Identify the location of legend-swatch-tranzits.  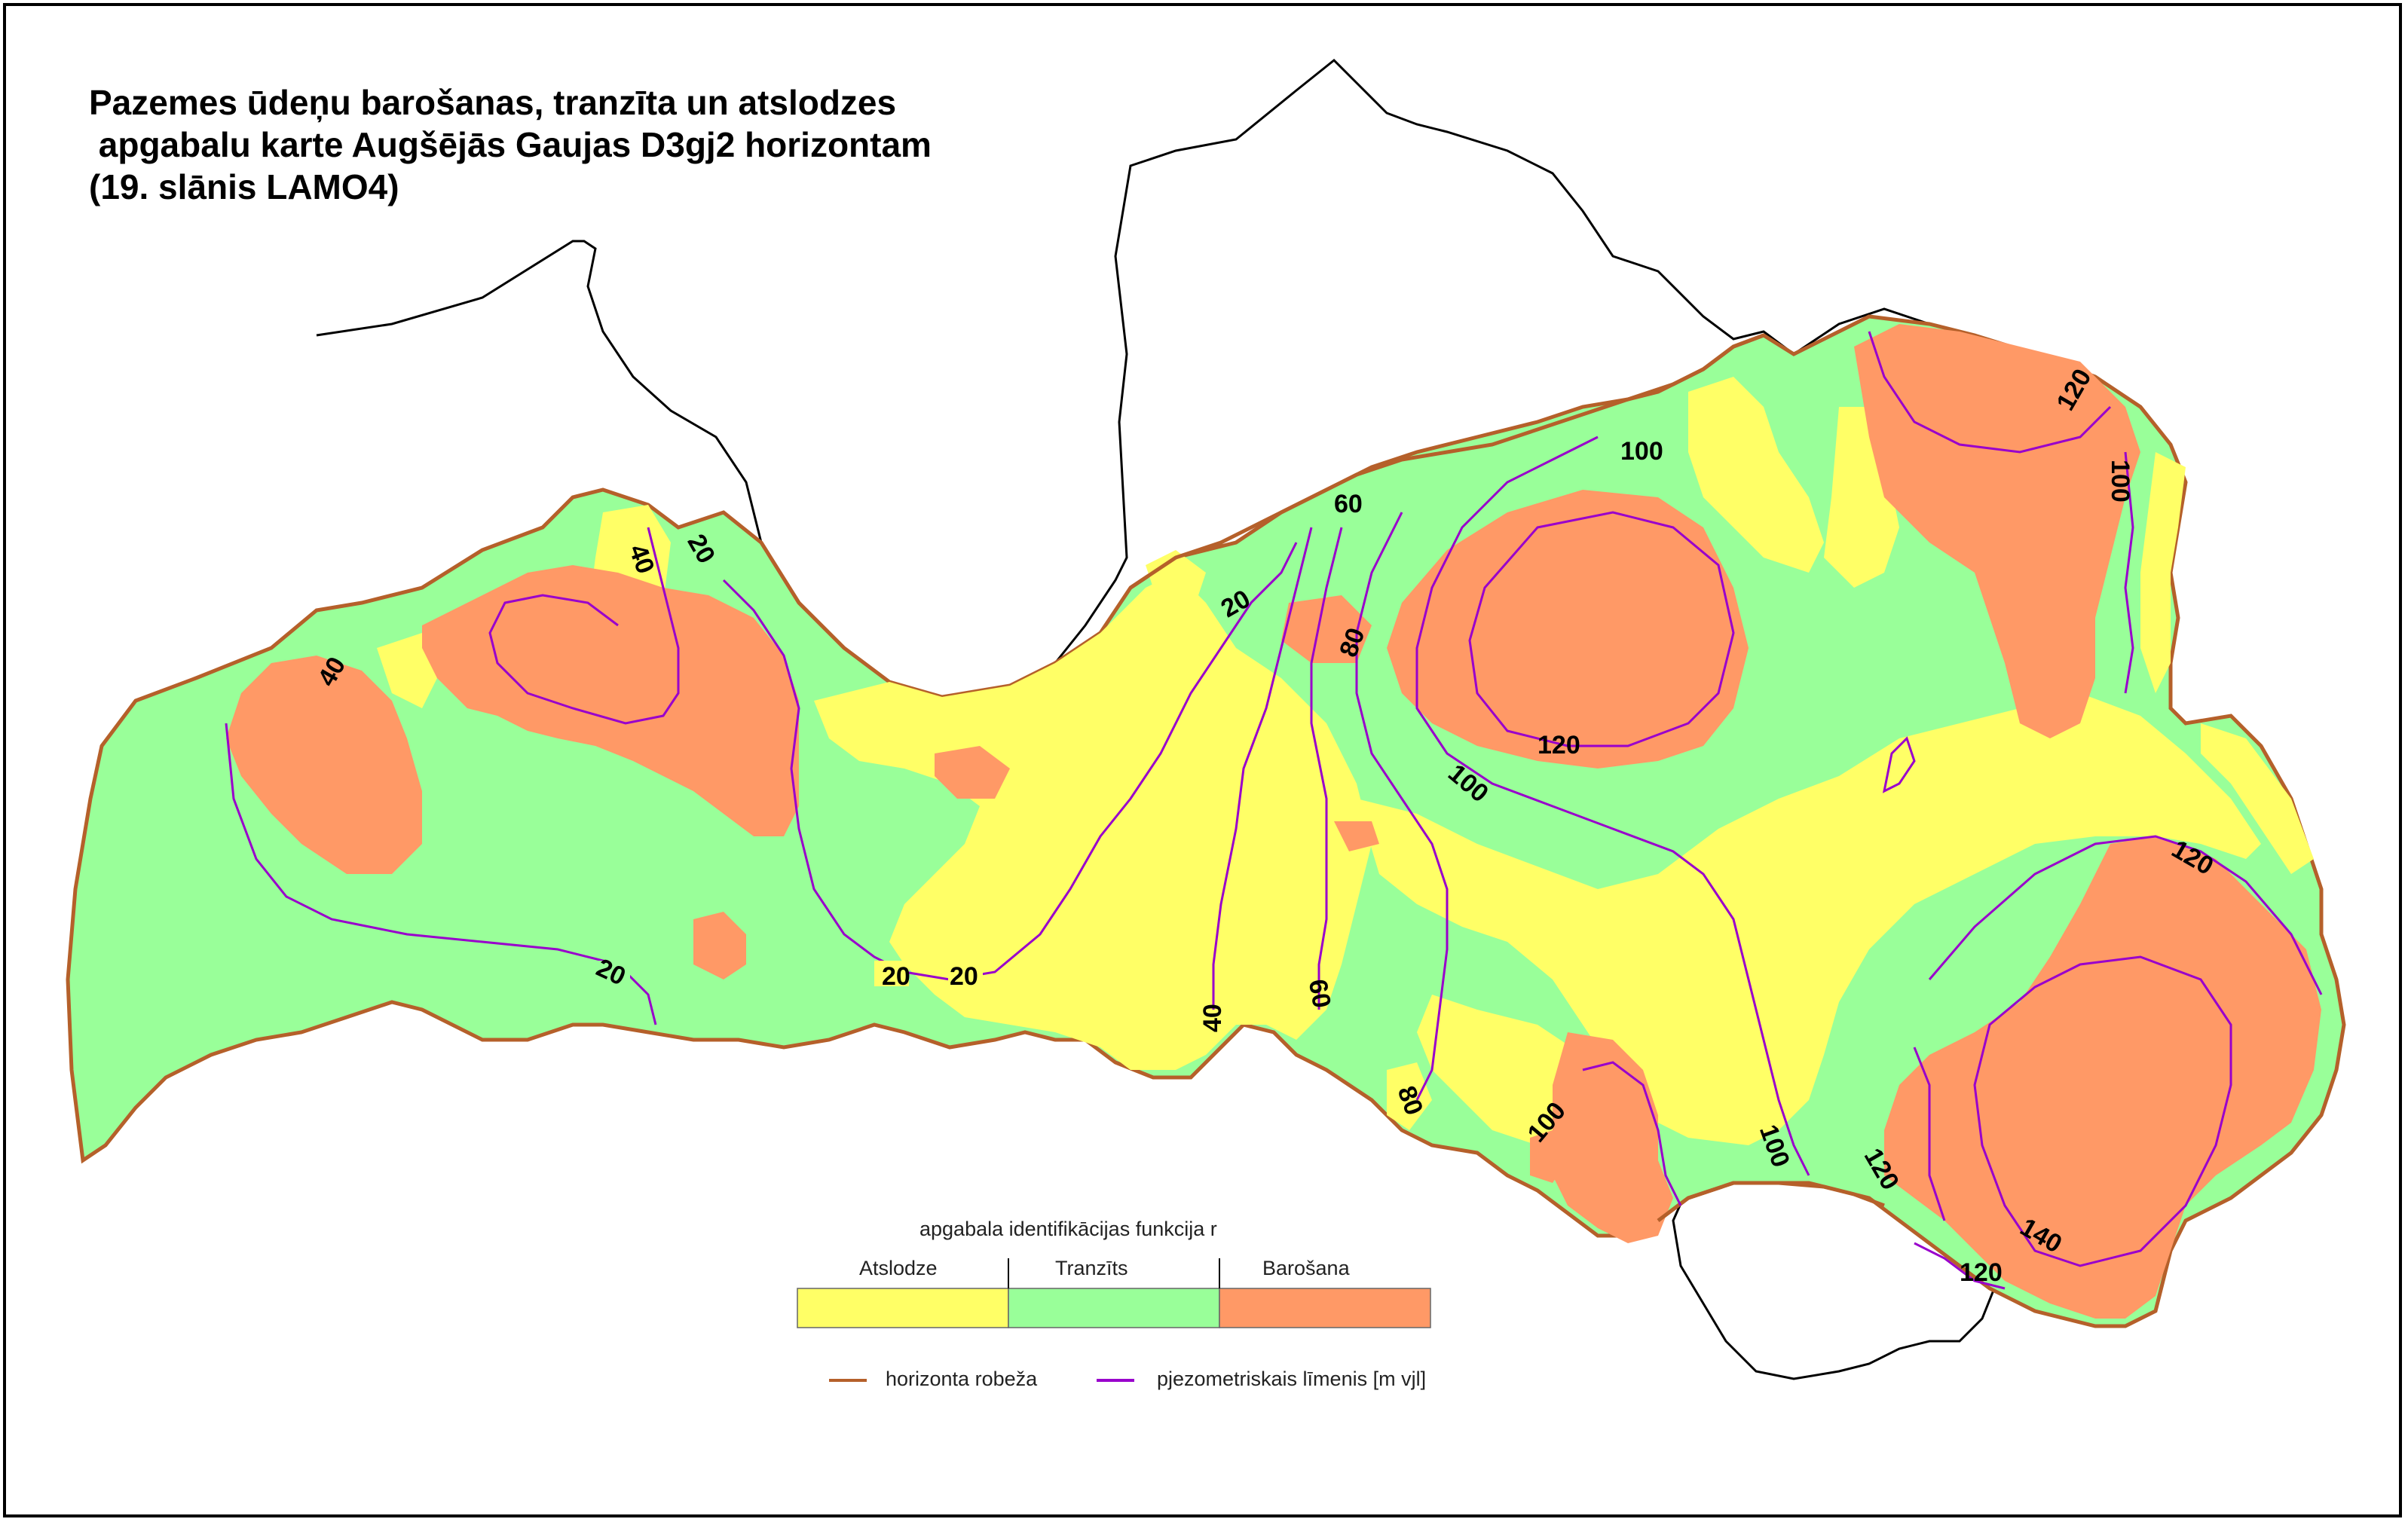
(1114, 1308).